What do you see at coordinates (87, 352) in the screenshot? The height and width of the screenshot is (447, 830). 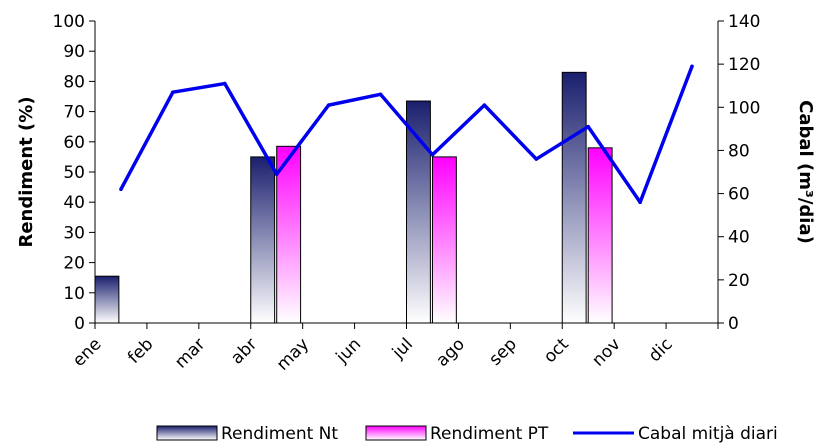 I see `x-tick-label: ene` at bounding box center [87, 352].